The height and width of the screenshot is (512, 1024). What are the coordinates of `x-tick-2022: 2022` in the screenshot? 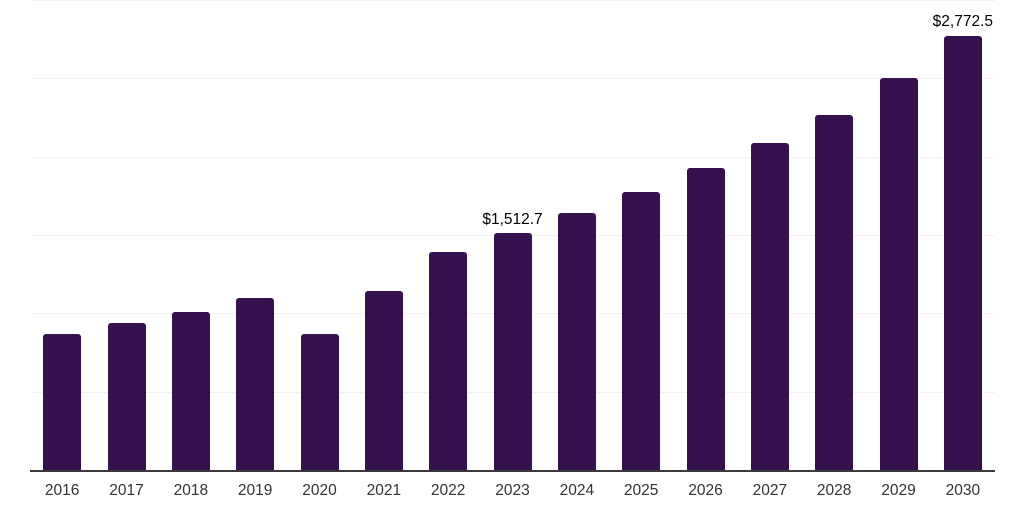 It's located at (448, 490).